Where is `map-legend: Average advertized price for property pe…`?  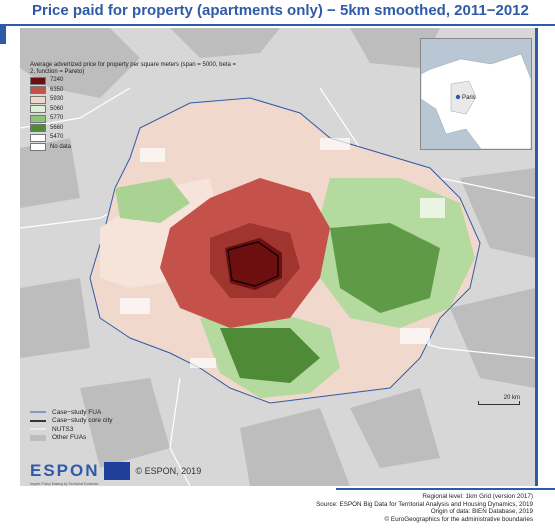 map-legend: Average advertized price for property pe… is located at coordinates (135, 107).